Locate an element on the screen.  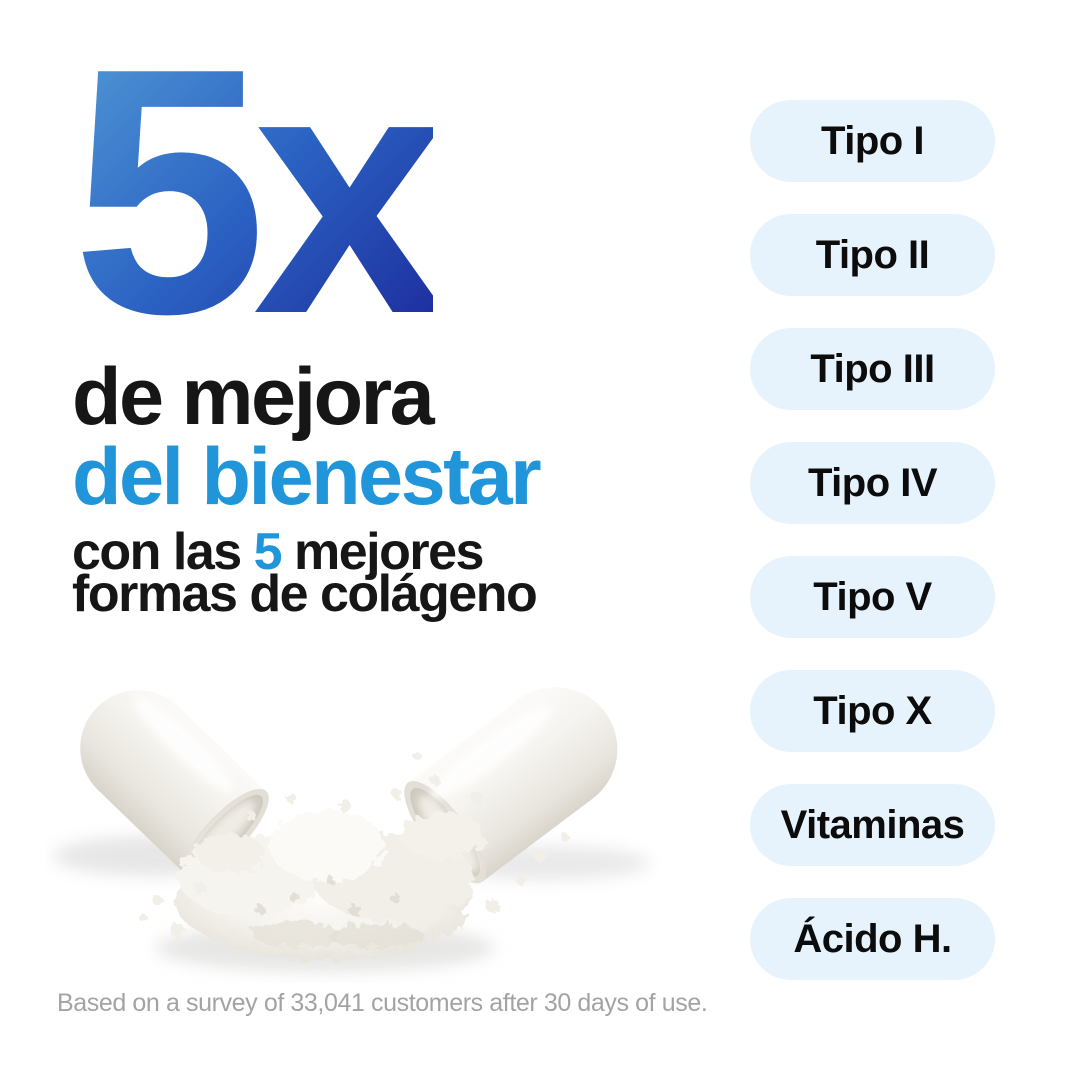
badge-label: Tipo IV is located at coordinates (872, 482).